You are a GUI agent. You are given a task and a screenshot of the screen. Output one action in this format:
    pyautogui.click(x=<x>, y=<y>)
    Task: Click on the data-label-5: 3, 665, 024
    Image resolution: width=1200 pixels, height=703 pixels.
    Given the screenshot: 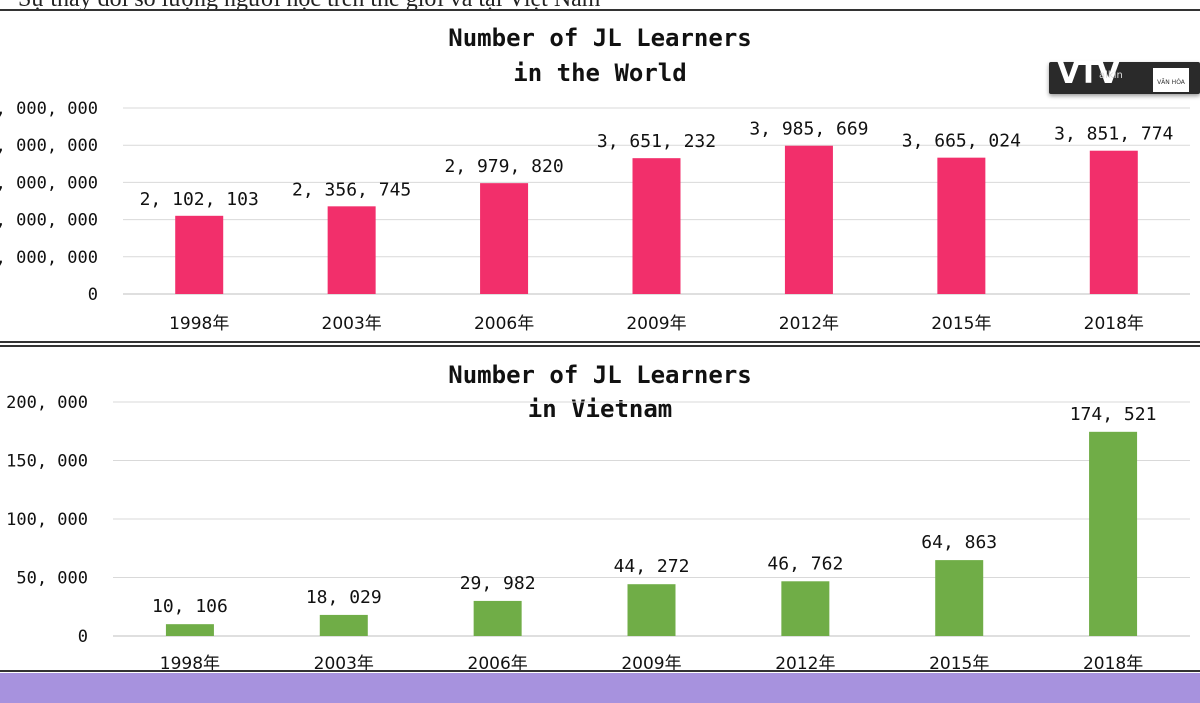 What is the action you would take?
    pyautogui.click(x=961, y=141)
    